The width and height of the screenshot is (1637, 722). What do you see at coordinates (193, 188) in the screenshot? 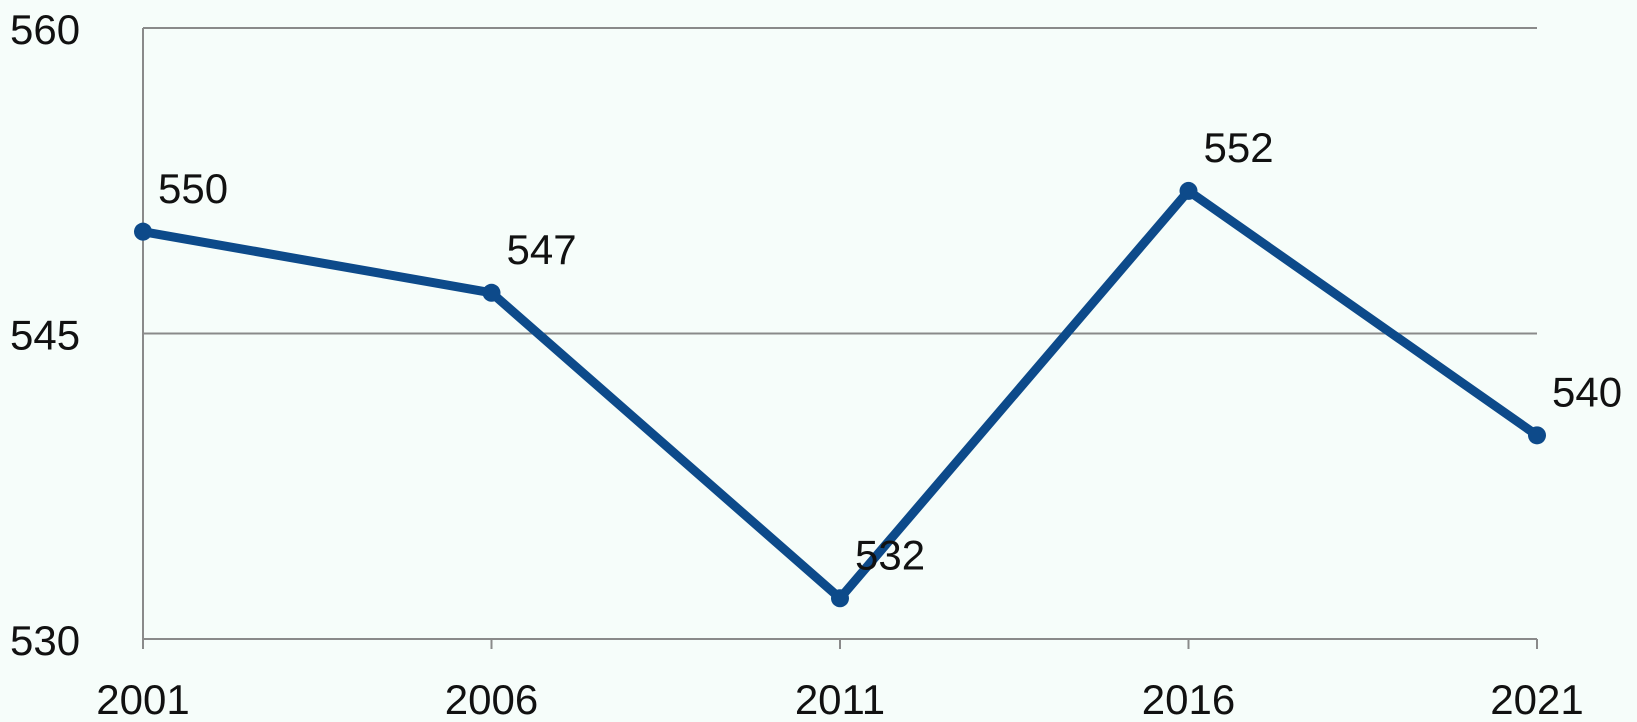
I see `data-label: 550` at bounding box center [193, 188].